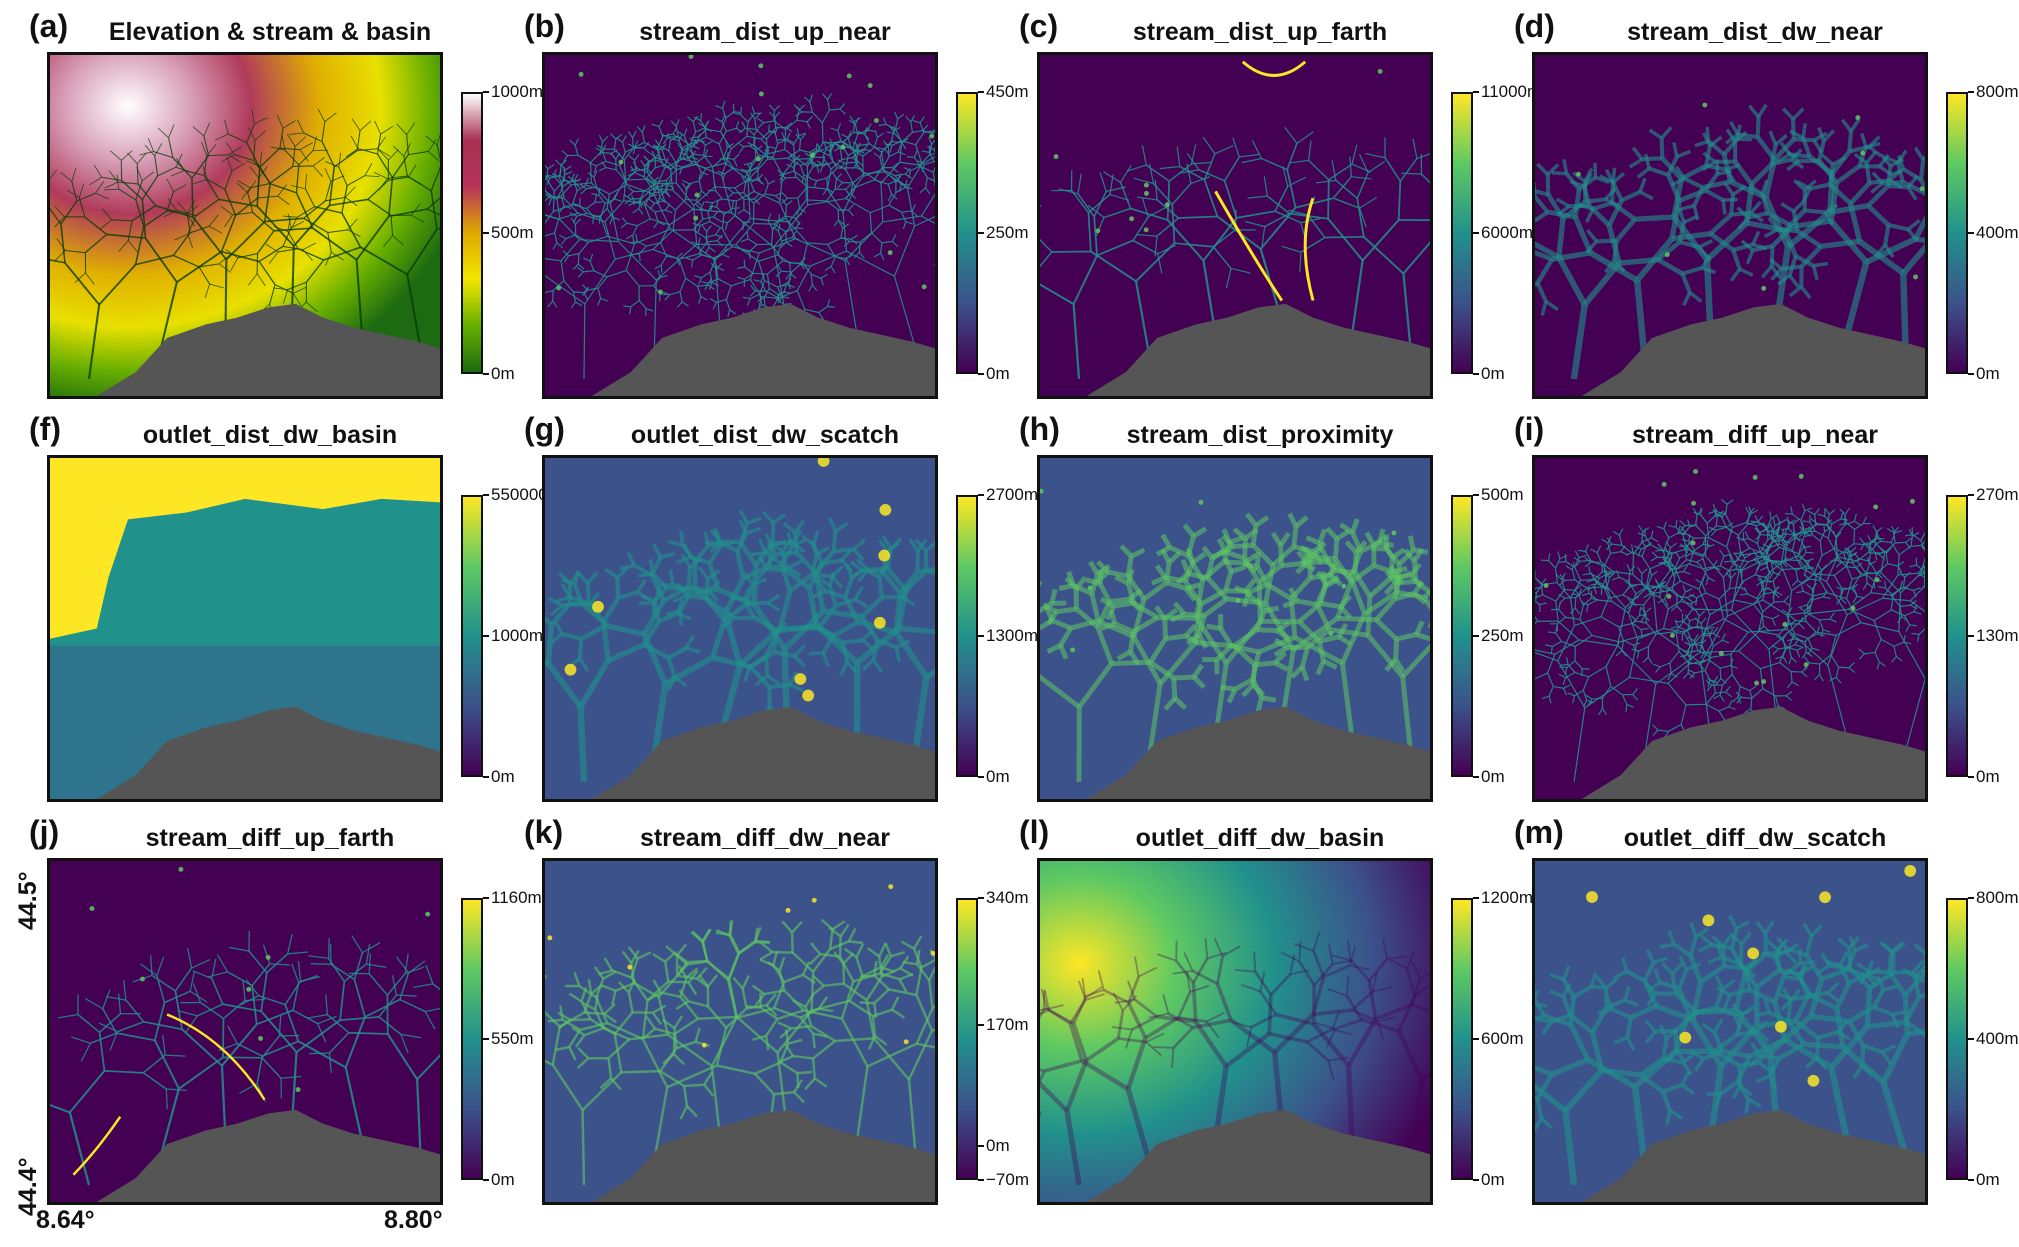 This screenshot has width=2019, height=1247. Describe the element at coordinates (512, 1038) in the screenshot. I see `colorbar-tick-label: 550m` at that location.